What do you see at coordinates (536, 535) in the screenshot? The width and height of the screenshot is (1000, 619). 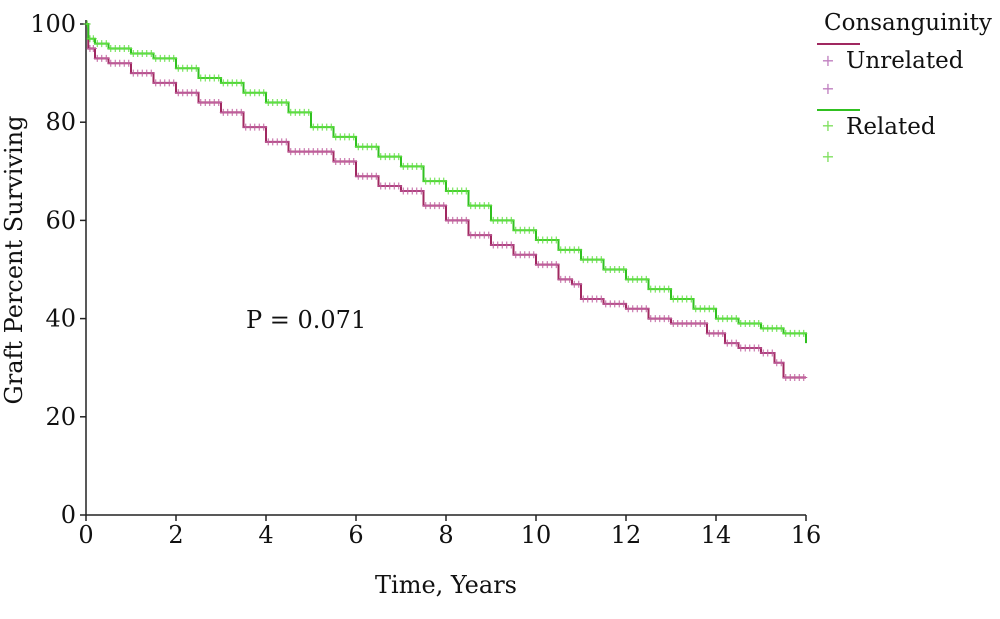 I see `x-tick-label: 10` at bounding box center [536, 535].